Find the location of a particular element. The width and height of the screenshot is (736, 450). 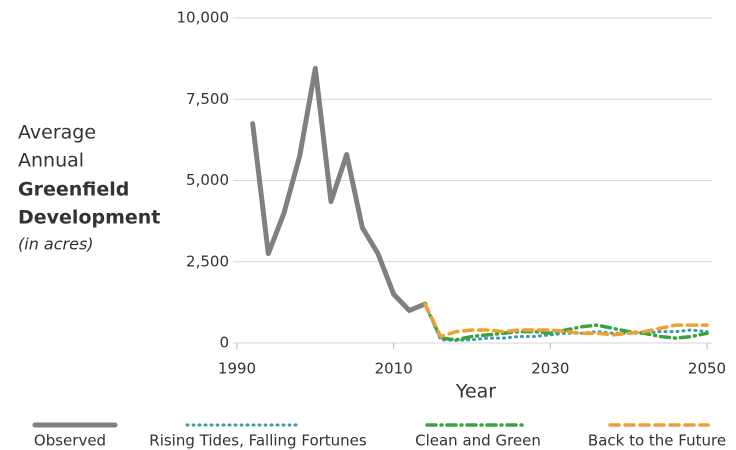

y-axis-note: (in acres) is located at coordinates (56, 244).